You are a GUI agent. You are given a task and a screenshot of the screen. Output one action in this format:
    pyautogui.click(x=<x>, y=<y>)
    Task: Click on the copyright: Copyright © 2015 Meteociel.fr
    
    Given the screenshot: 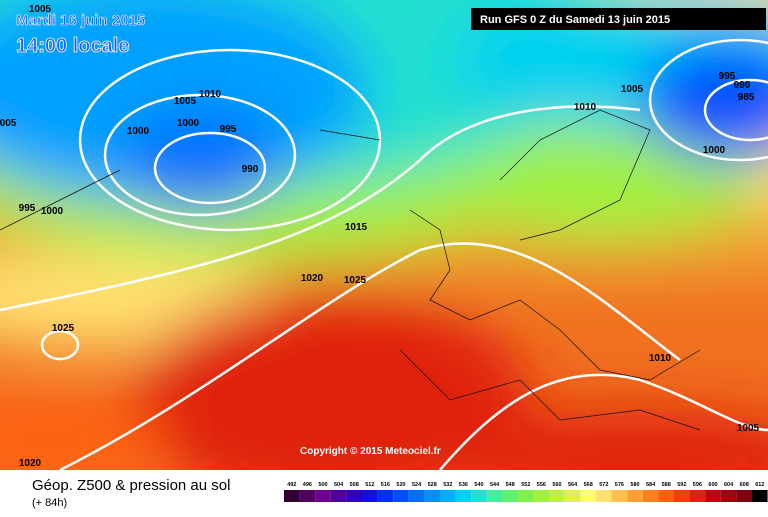 What is the action you would take?
    pyautogui.click(x=370, y=451)
    